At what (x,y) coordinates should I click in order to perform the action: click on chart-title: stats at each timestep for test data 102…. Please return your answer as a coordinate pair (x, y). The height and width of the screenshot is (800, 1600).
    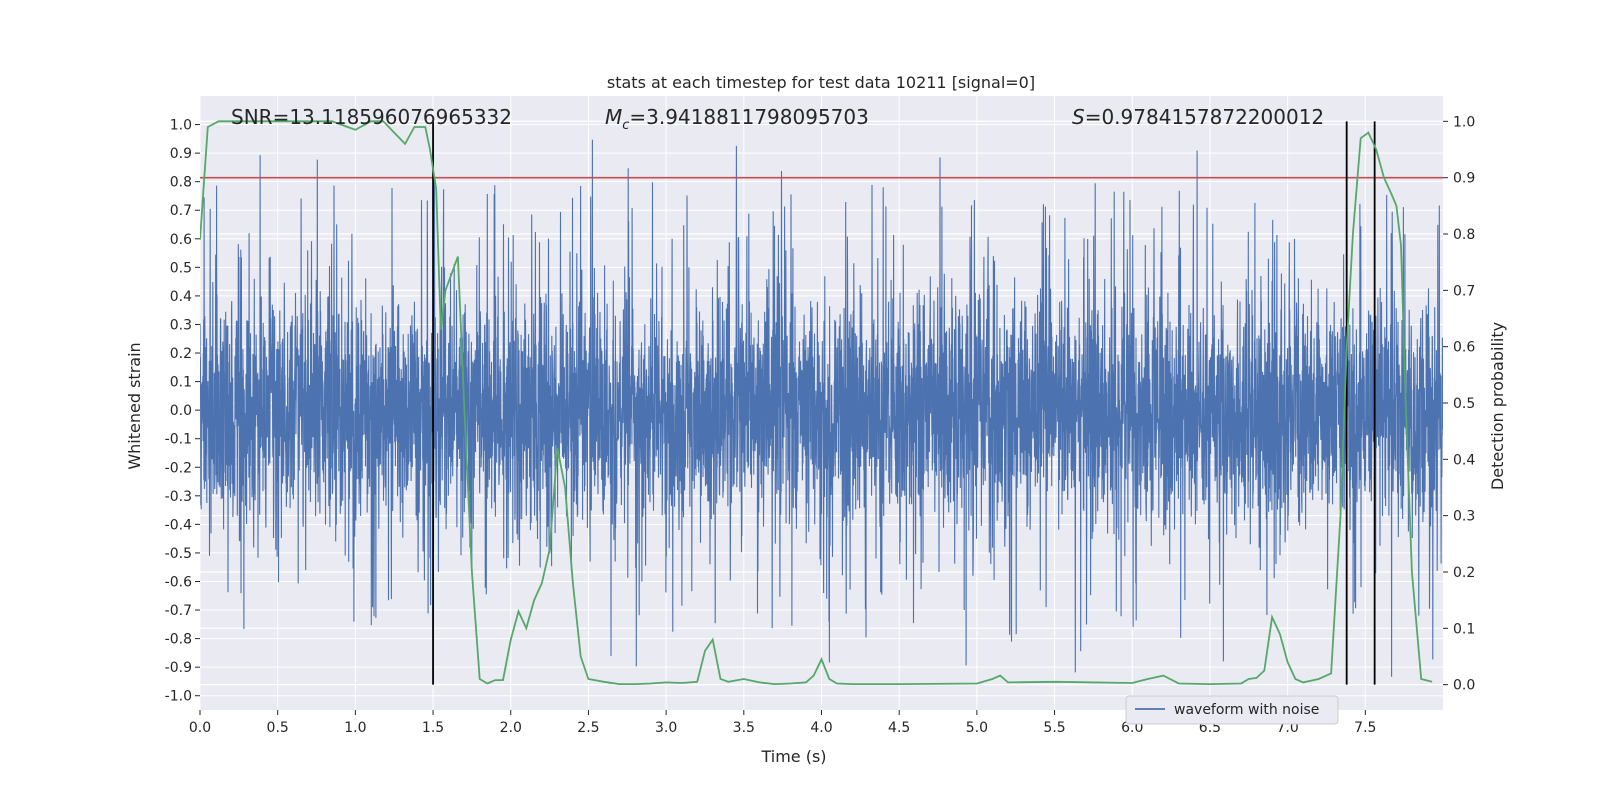
    Looking at the image, I should click on (821, 82).